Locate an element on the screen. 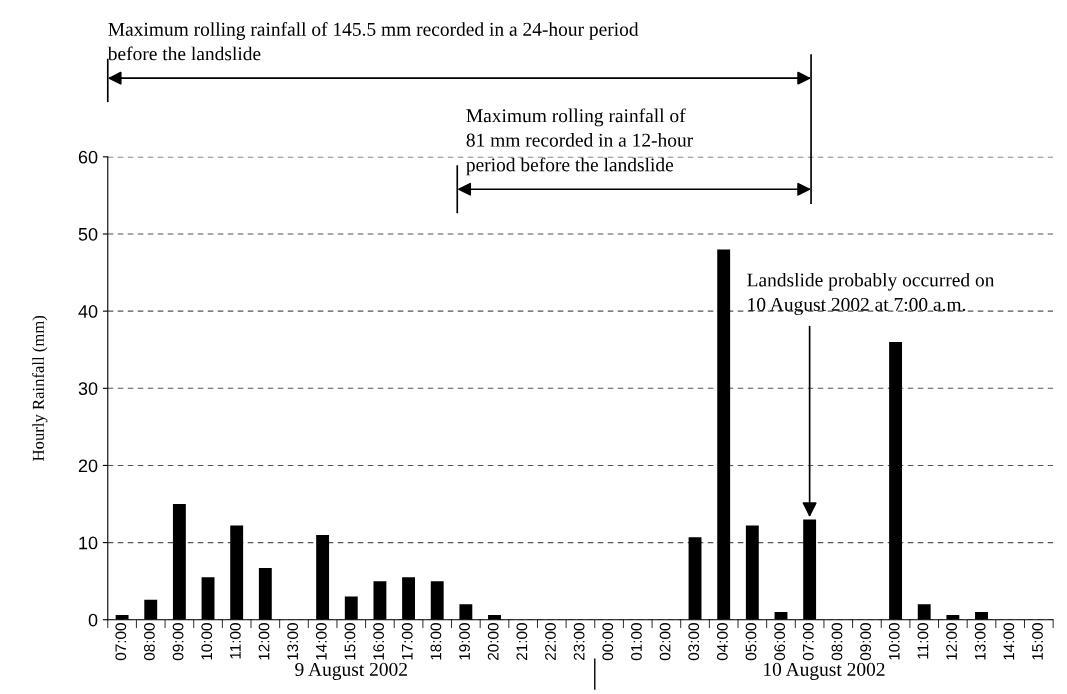 This screenshot has width=1067, height=694. x-tick-label: 01:00 is located at coordinates (636, 642).